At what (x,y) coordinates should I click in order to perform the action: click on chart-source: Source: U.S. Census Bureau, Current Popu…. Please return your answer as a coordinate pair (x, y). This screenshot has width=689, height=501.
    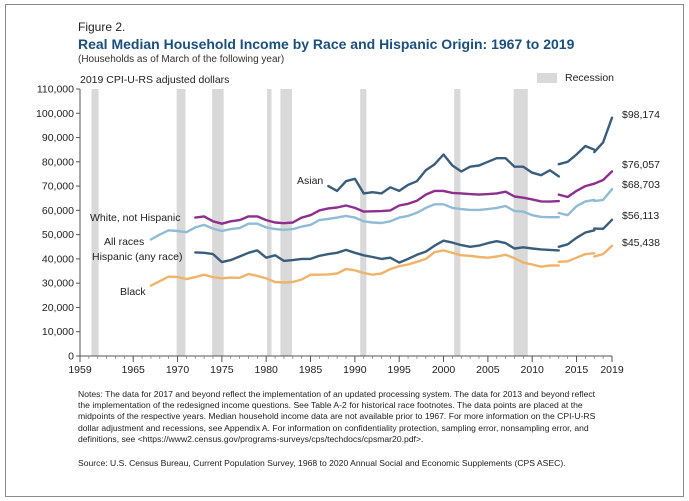
    Looking at the image, I should click on (322, 463).